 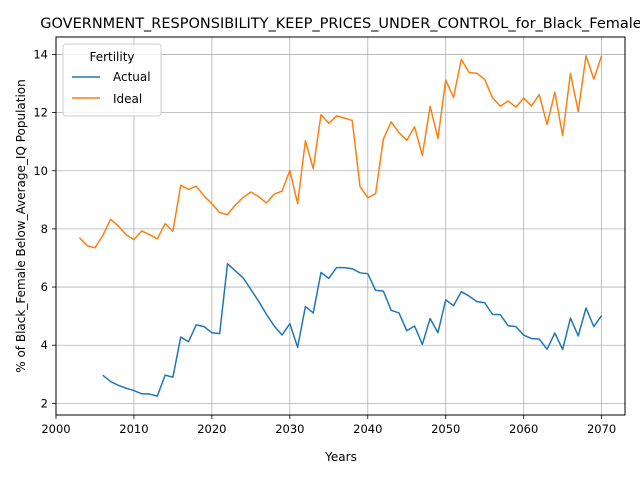 What do you see at coordinates (367, 429) in the screenshot?
I see `x-tick-label: 2040` at bounding box center [367, 429].